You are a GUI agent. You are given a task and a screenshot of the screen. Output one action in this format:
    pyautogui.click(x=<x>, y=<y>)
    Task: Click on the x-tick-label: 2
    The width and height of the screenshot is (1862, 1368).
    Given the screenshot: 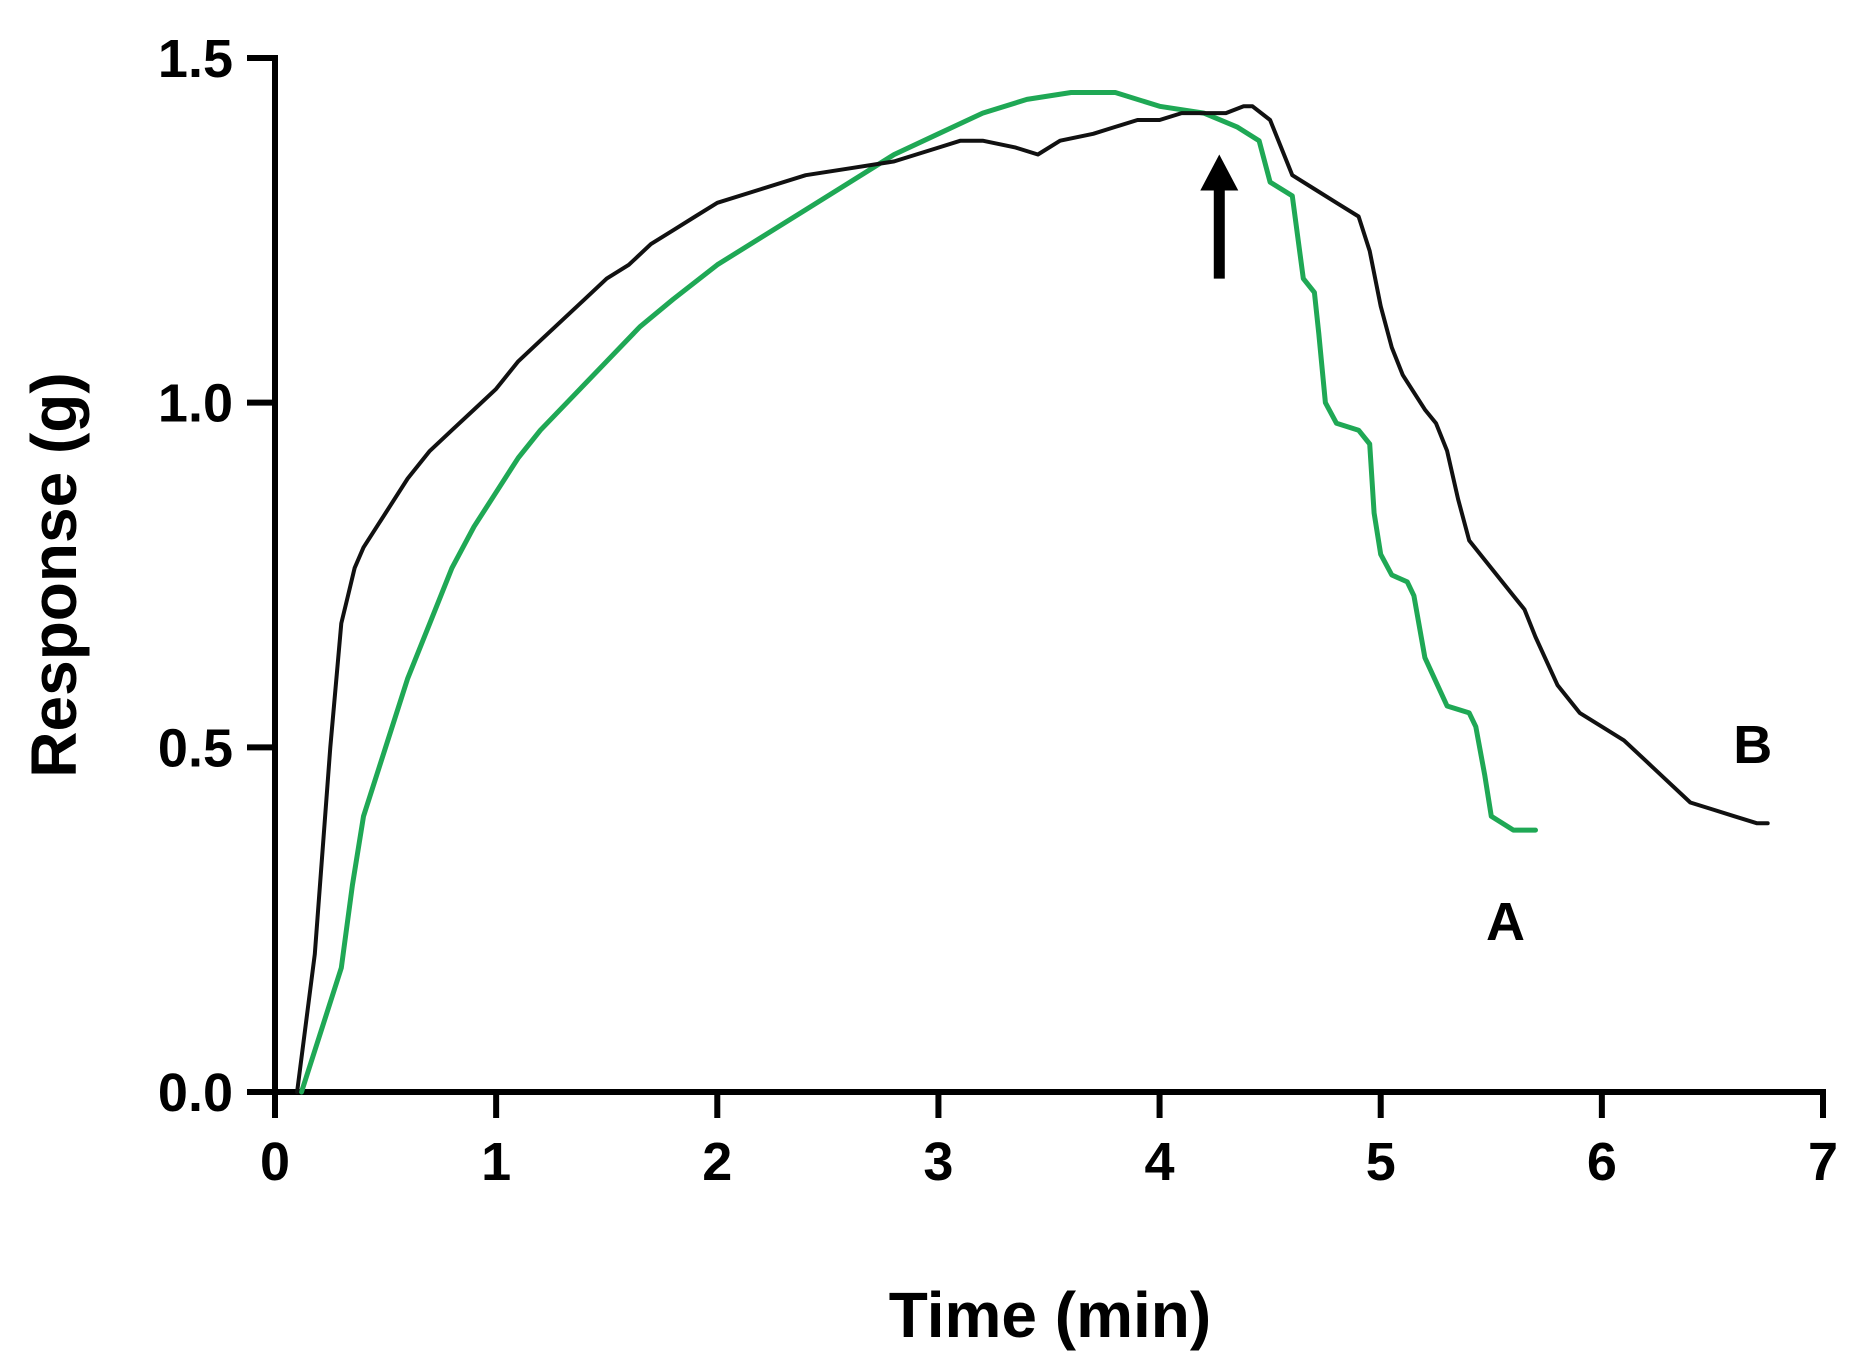 What is the action you would take?
    pyautogui.click(x=717, y=1162)
    